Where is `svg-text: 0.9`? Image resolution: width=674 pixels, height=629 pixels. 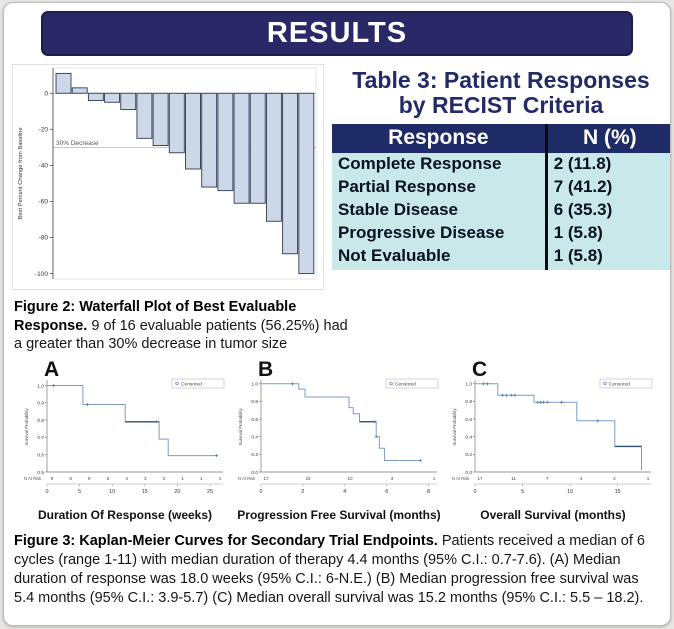
svg-text: 0.9 is located at coordinates (40, 403).